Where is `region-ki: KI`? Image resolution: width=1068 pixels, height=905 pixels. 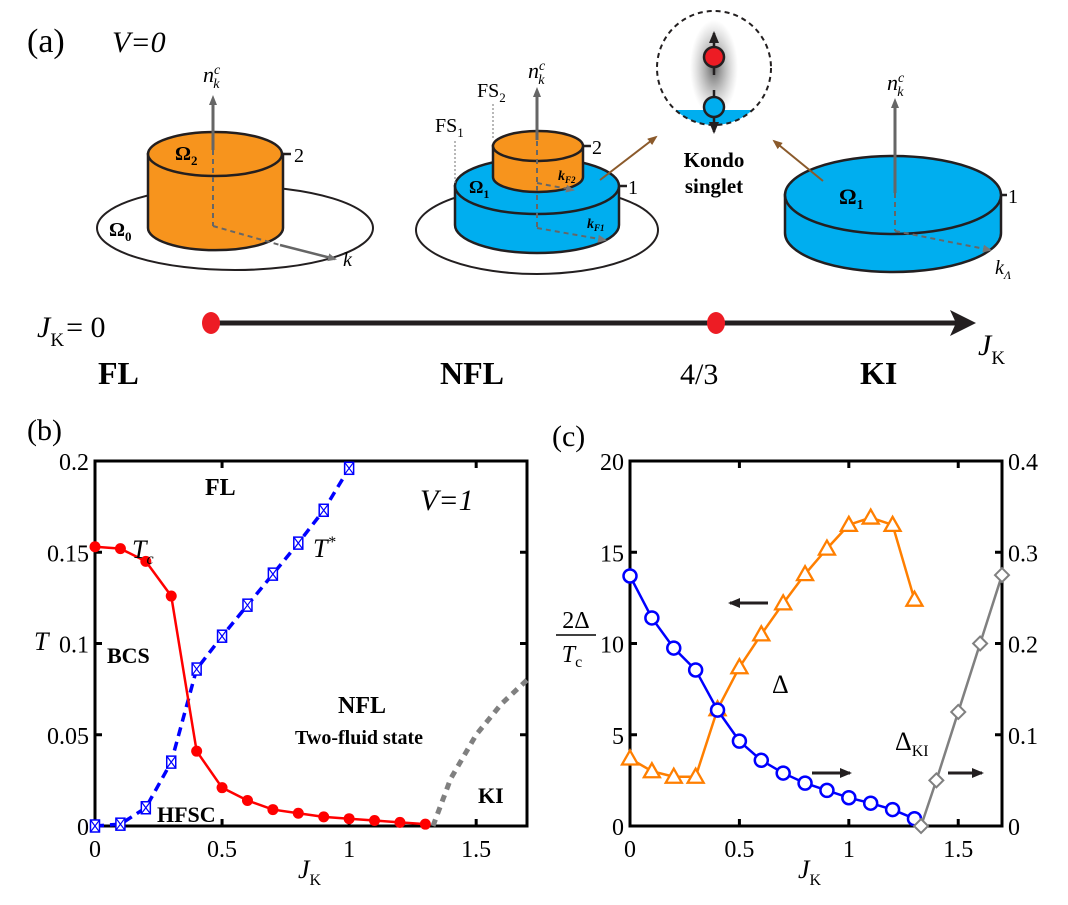
region-ki: KI is located at coordinates (491, 795).